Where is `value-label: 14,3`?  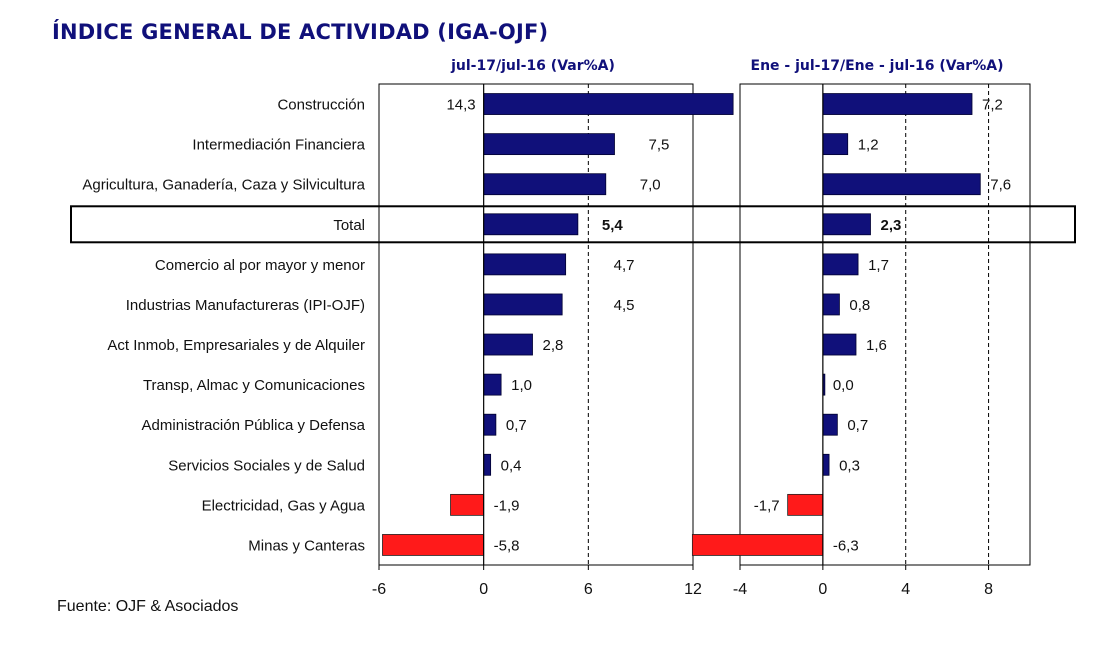 value-label: 14,3 is located at coordinates (460, 105).